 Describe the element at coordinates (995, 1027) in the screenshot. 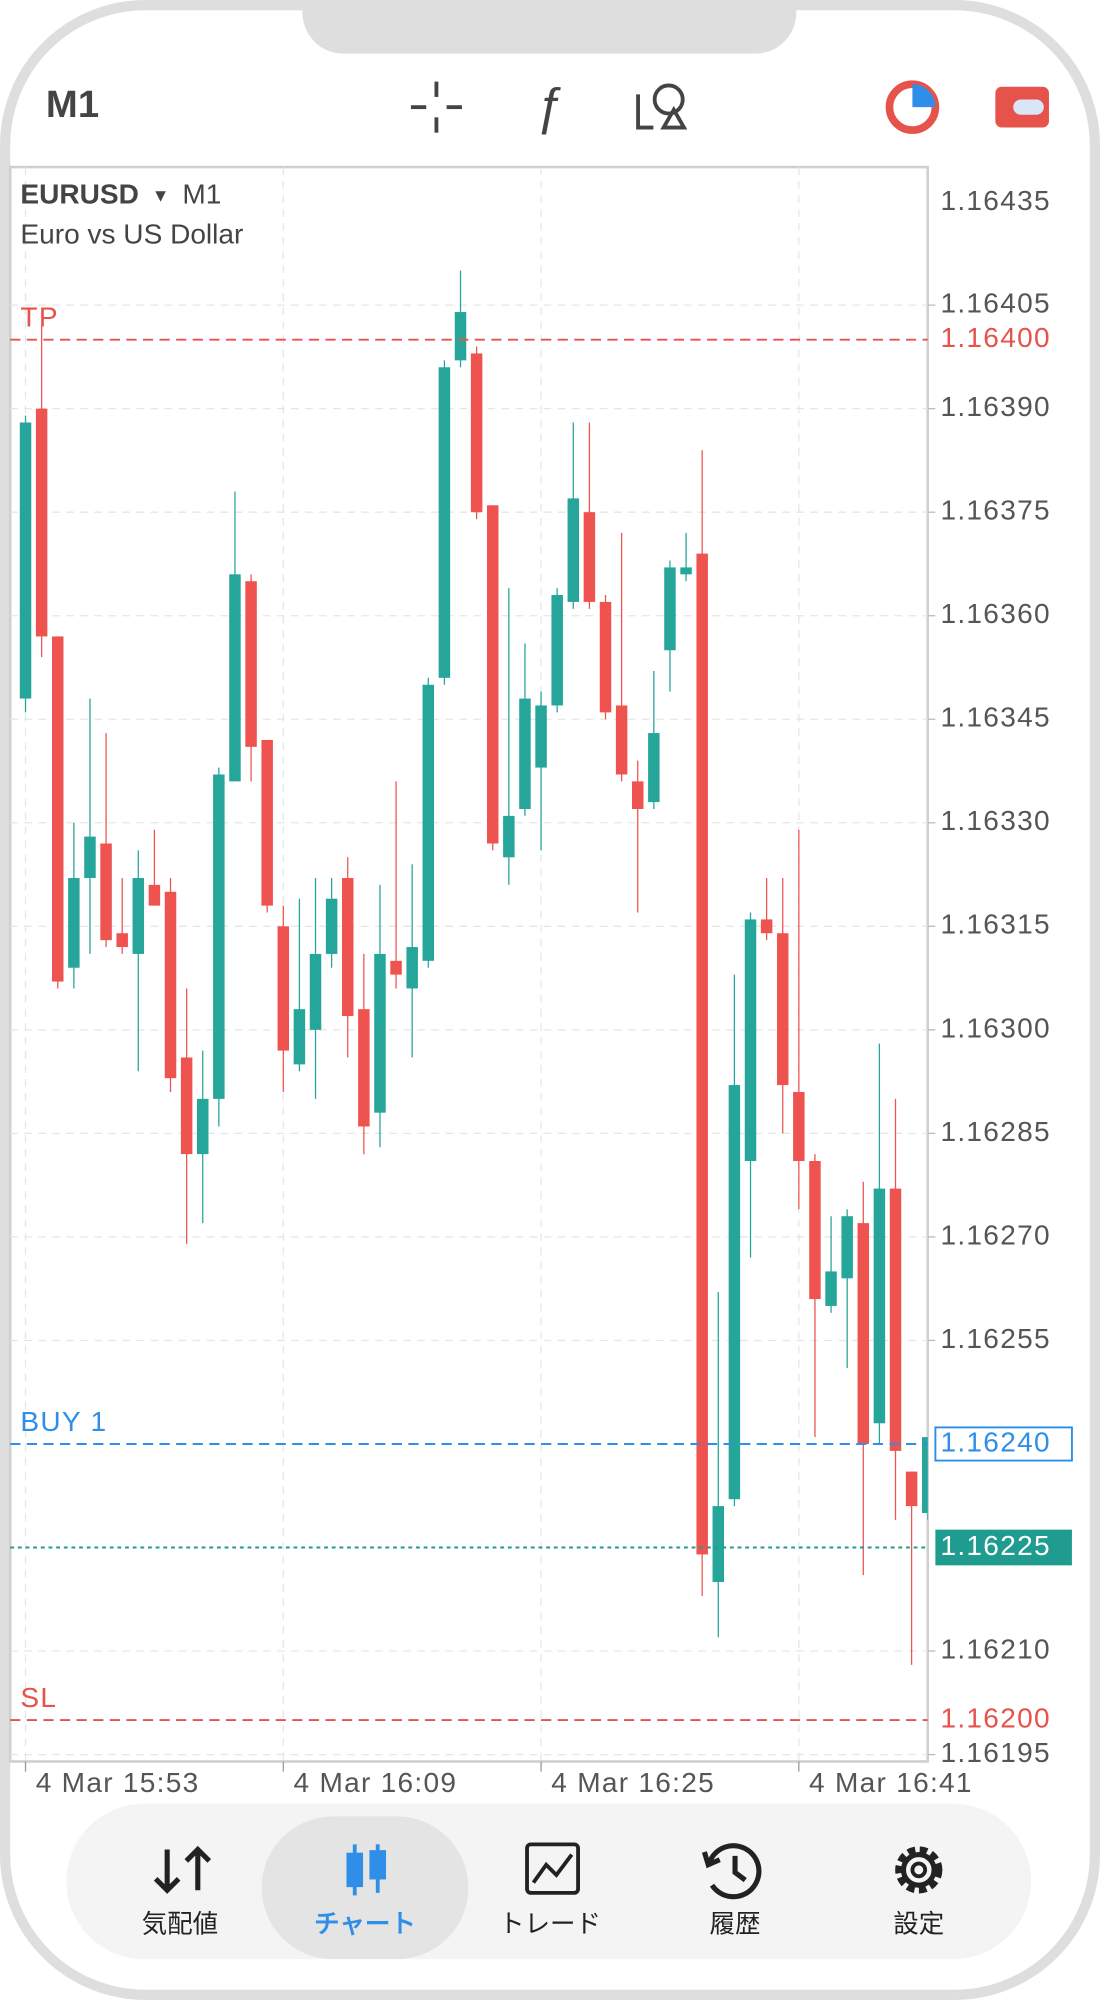

I see `y-tick-label: 1.16300` at that location.